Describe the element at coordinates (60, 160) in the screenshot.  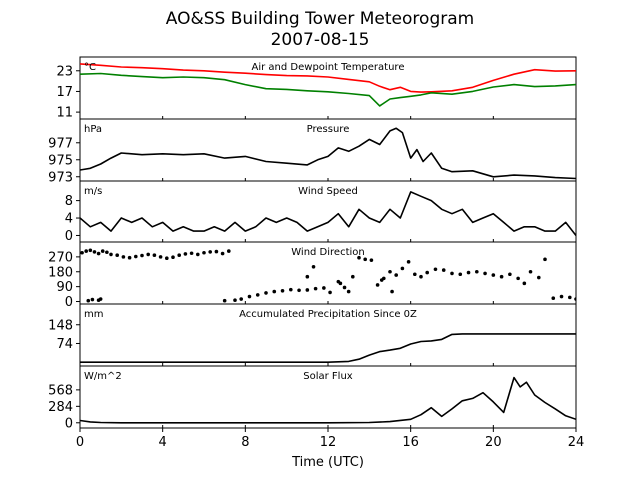
I see `y-tick-label: 975` at that location.